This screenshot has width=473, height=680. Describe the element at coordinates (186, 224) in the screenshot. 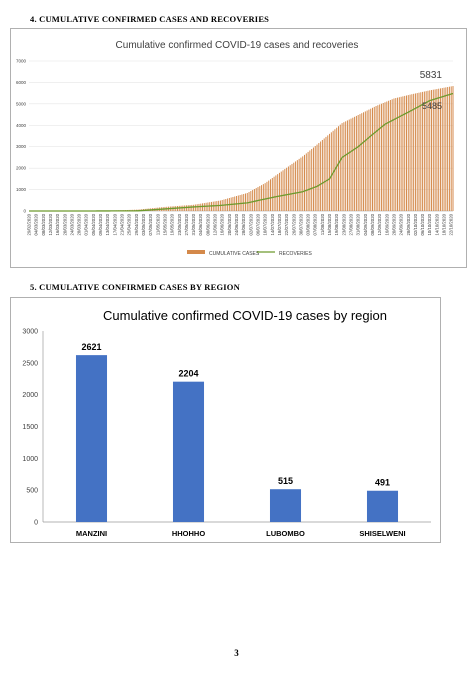

I see `x-tick-label: 27/05/2020` at that location.